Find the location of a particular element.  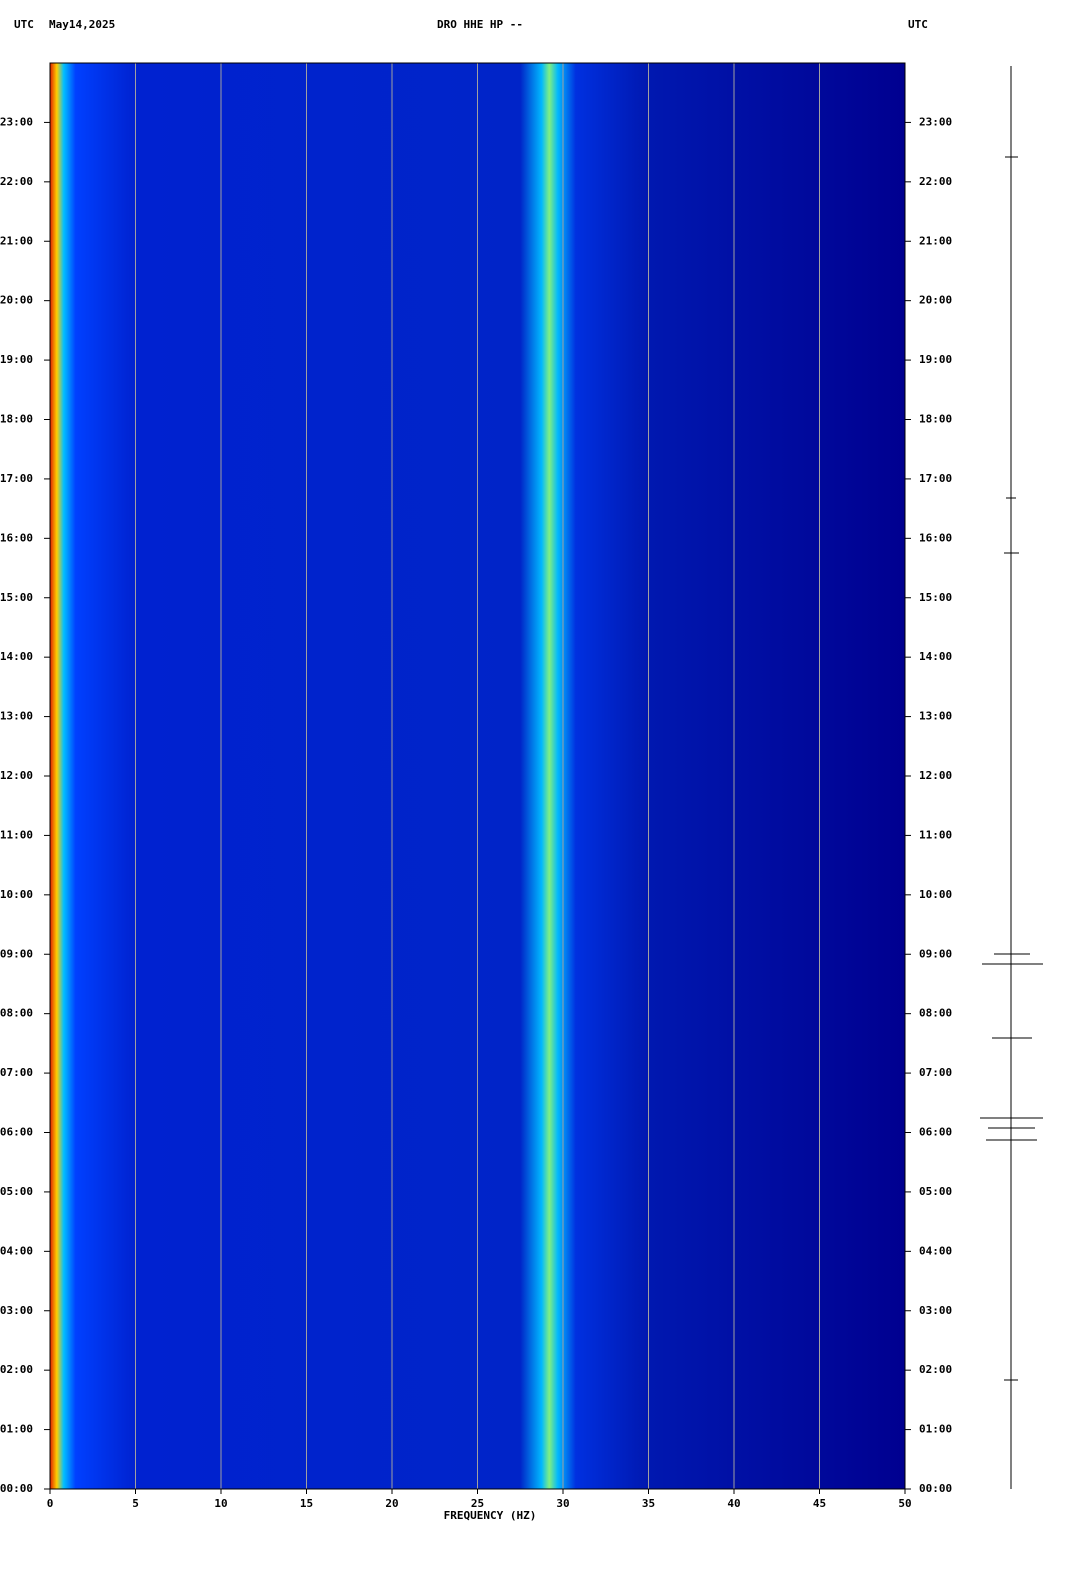

x-tick-label: 20 is located at coordinates (391, 1503).